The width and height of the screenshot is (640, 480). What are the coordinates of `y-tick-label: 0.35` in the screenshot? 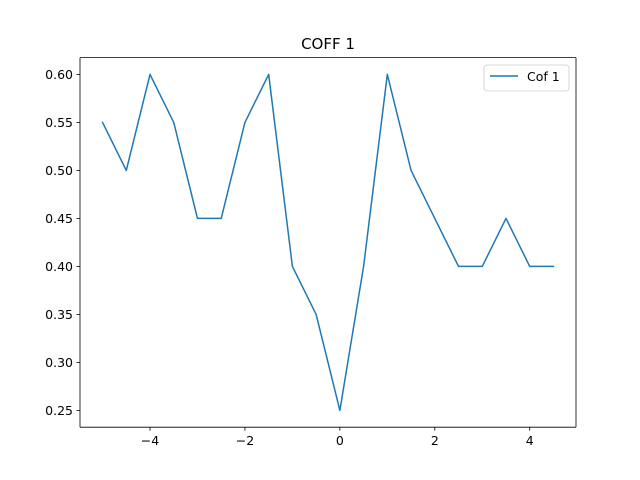 It's located at (59, 314).